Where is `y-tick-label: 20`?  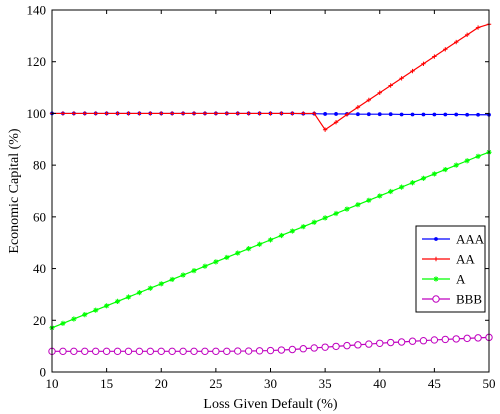
y-tick-label: 20 is located at coordinates (39, 320).